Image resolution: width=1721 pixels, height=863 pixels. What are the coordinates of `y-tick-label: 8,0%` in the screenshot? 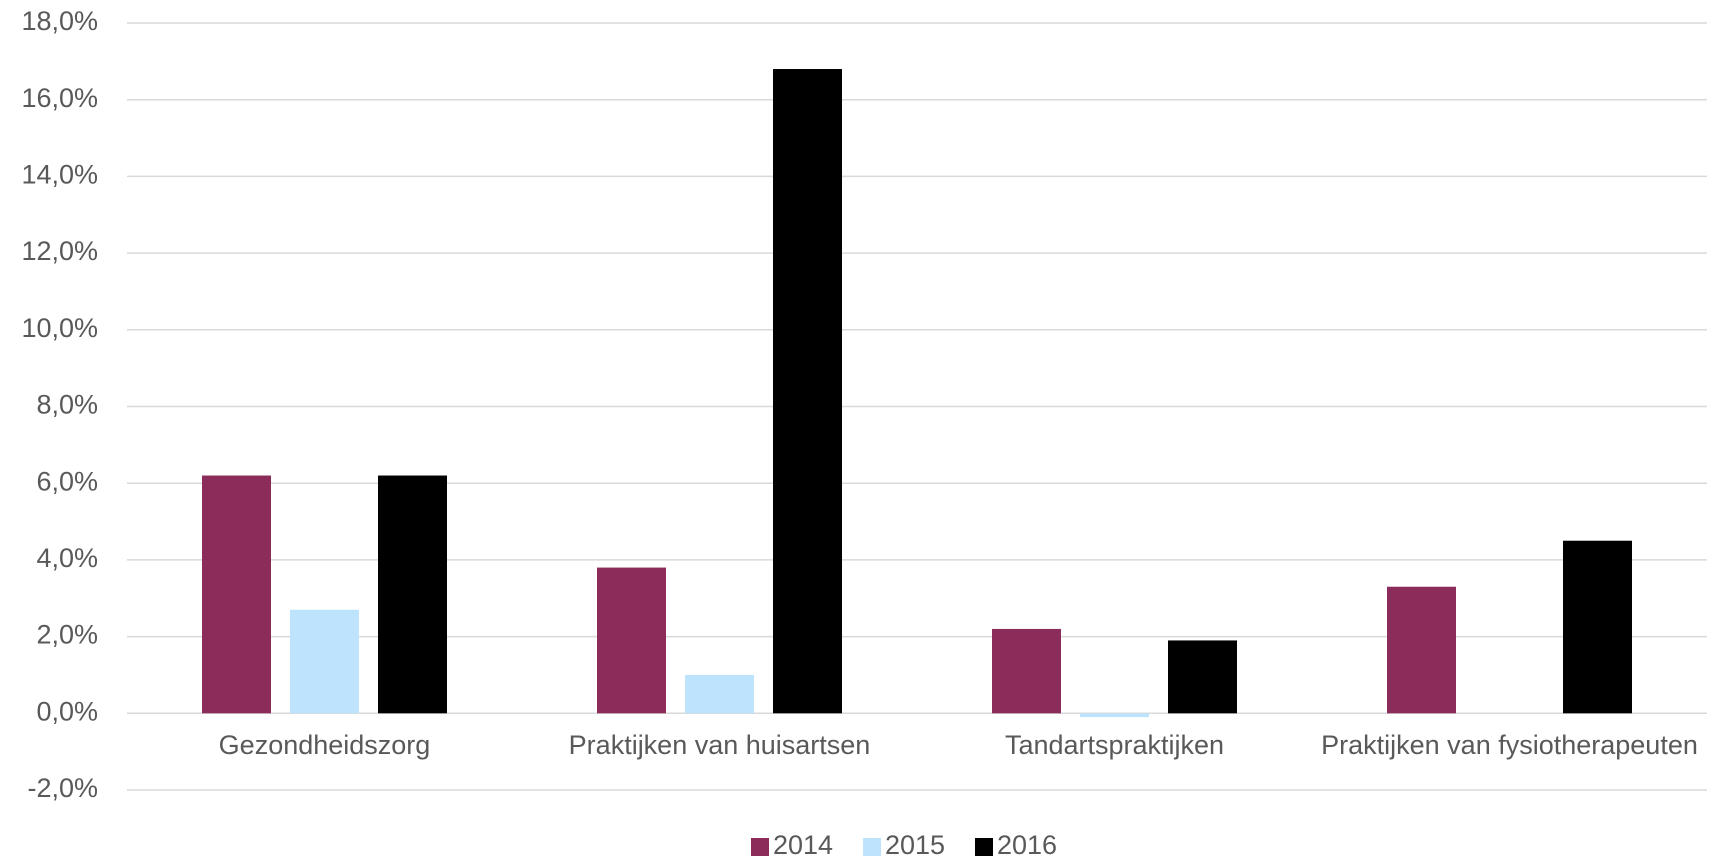 It's located at (67, 405).